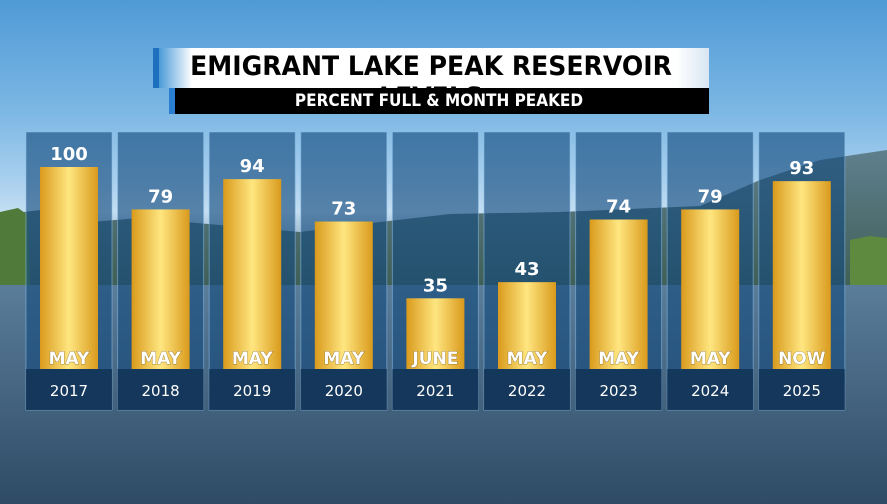 Image resolution: width=887 pixels, height=504 pixels. I want to click on right-shore-trees, so click(868, 266).